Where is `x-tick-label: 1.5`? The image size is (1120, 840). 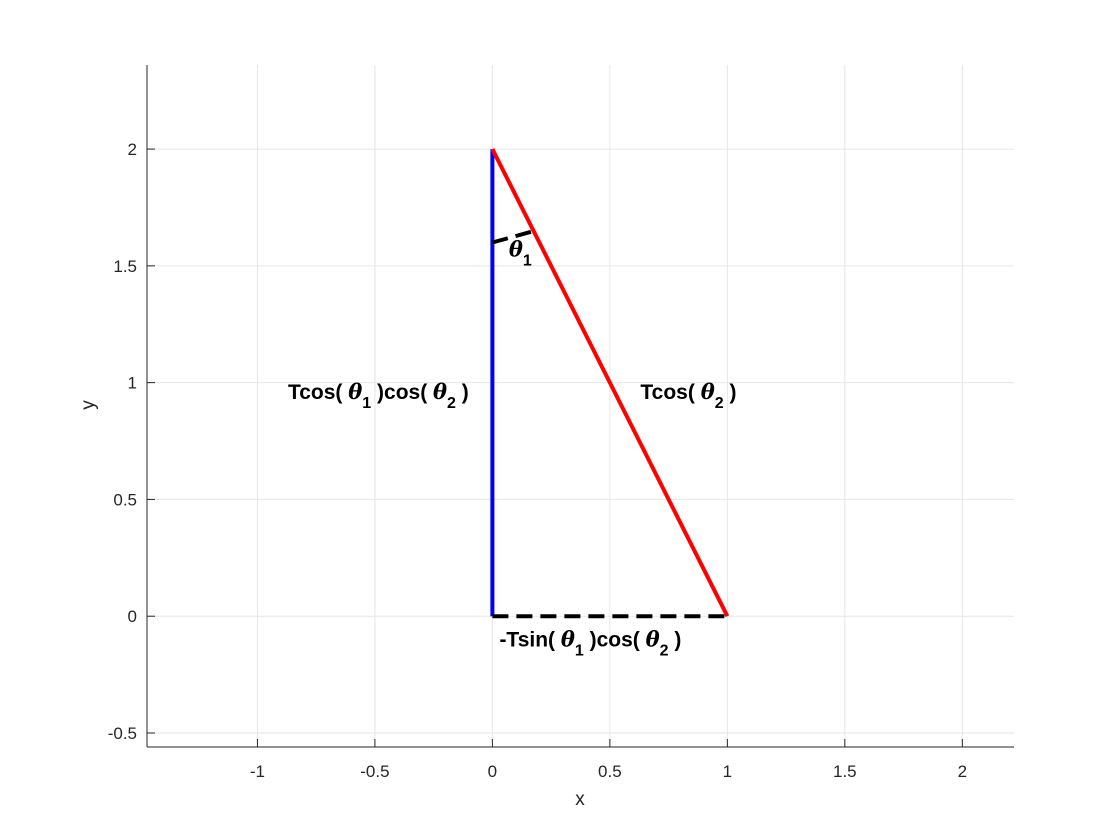
x-tick-label: 1.5 is located at coordinates (845, 771).